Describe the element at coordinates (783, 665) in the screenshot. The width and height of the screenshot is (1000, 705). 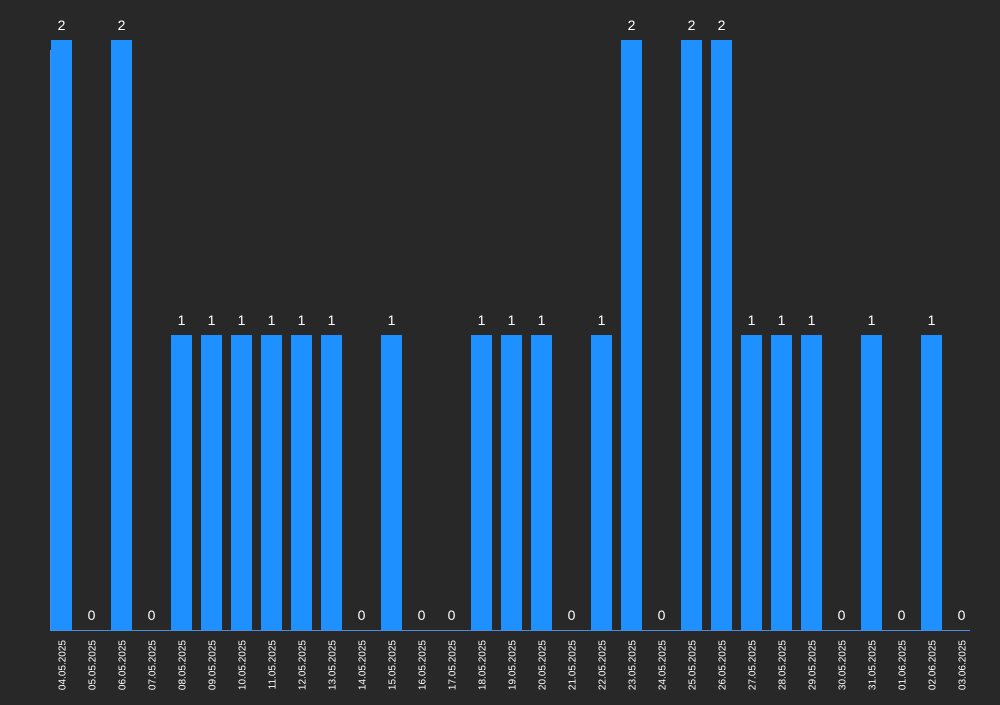
I see `x-tick-label: 28.05.2025` at that location.